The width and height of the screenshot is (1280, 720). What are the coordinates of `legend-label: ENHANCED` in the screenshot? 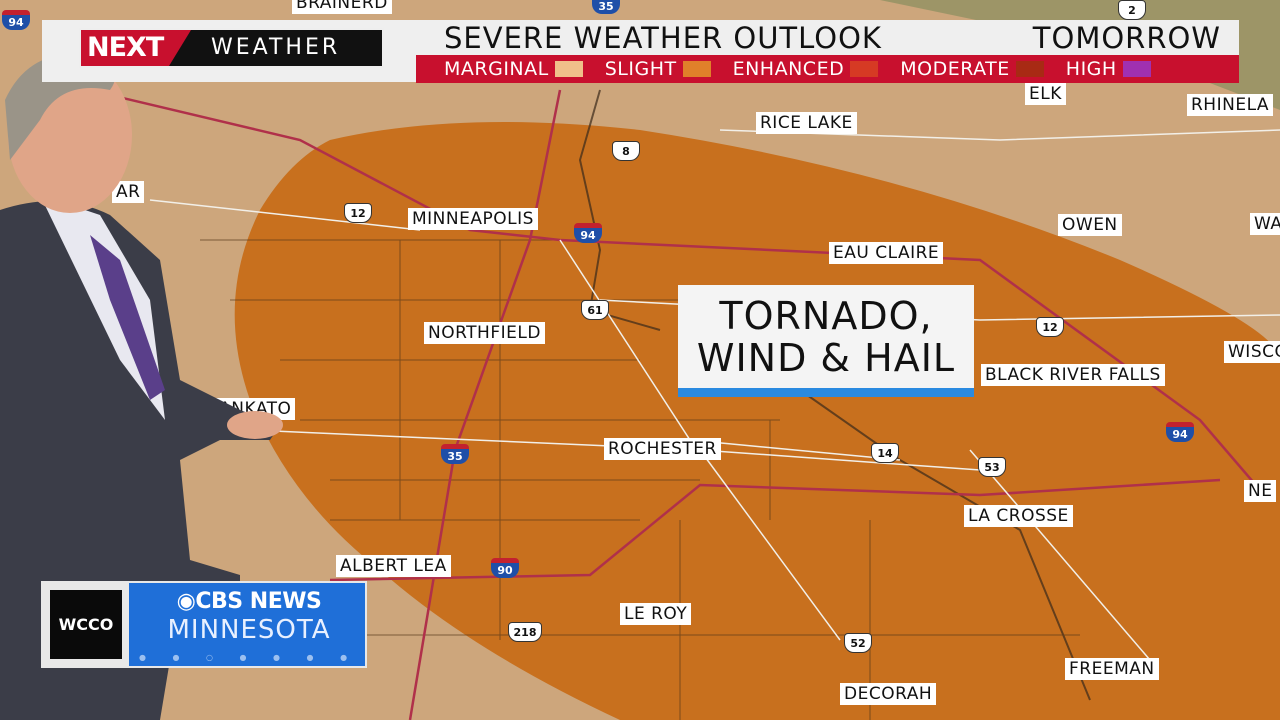 It's located at (788, 69).